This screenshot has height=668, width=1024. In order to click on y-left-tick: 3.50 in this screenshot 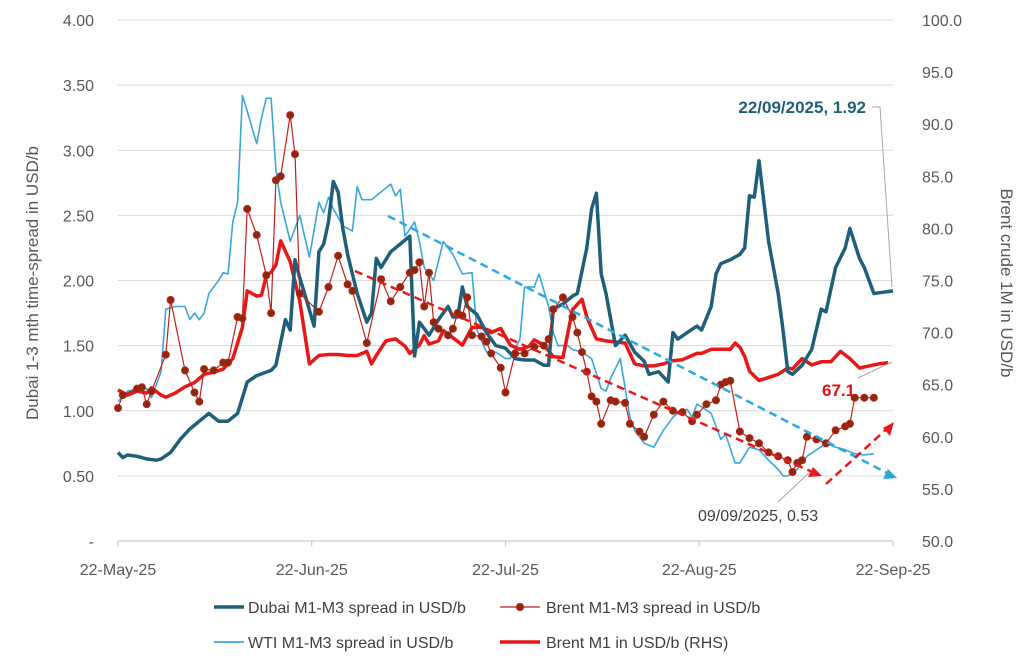, I will do `click(78, 86)`.